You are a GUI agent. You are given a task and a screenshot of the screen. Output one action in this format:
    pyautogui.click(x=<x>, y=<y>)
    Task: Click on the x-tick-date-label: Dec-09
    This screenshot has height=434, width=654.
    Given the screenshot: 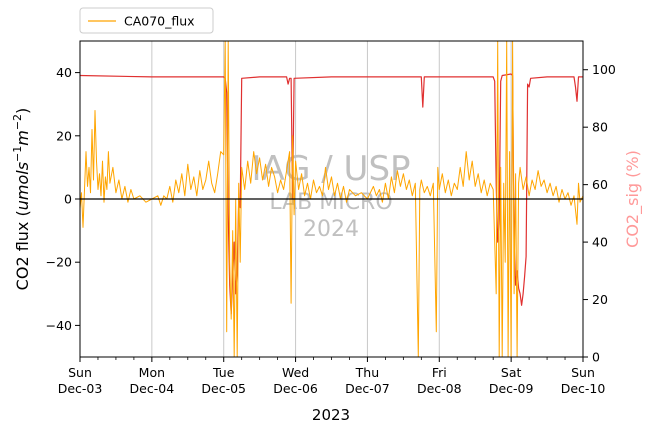 What is the action you would take?
    pyautogui.click(x=511, y=388)
    